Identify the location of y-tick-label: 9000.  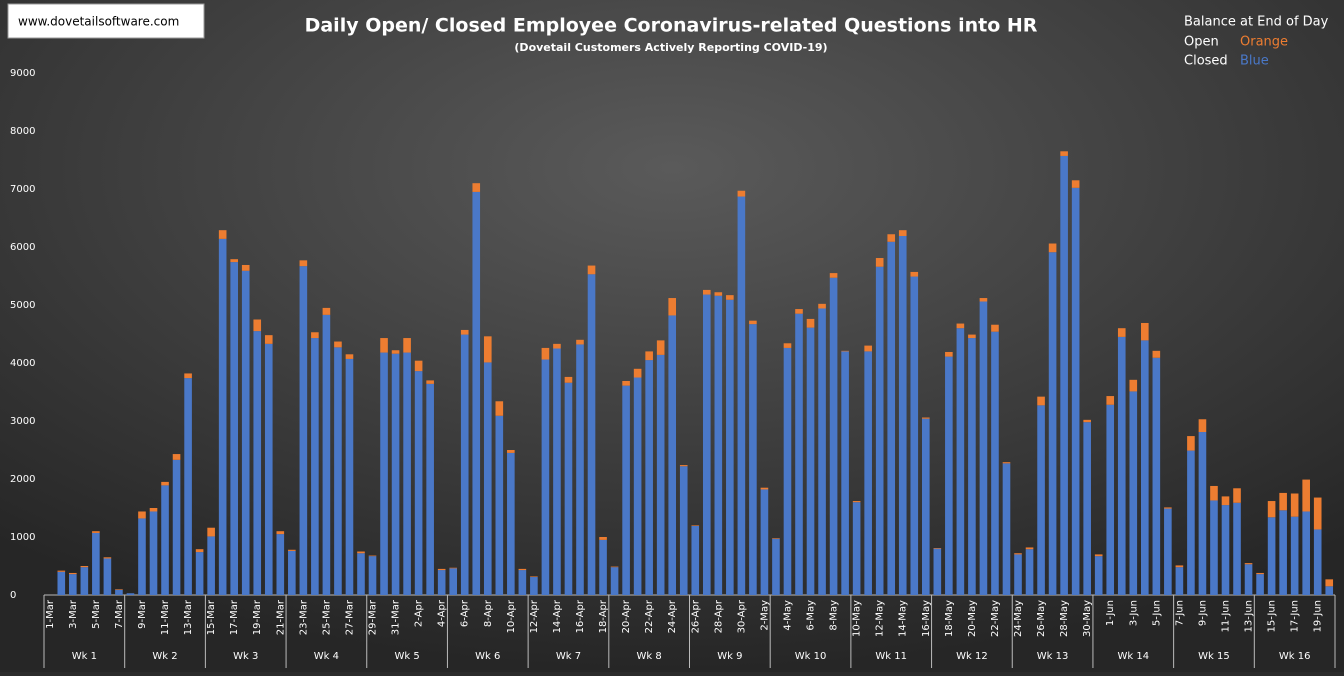
(22, 73).